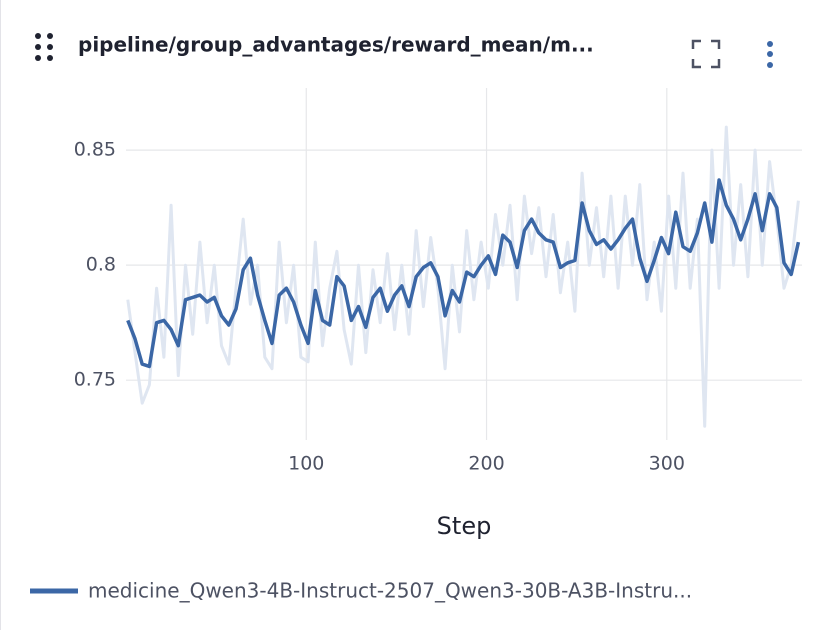  Describe the element at coordinates (706, 54) in the screenshot. I see `fullscreen-icon` at that location.